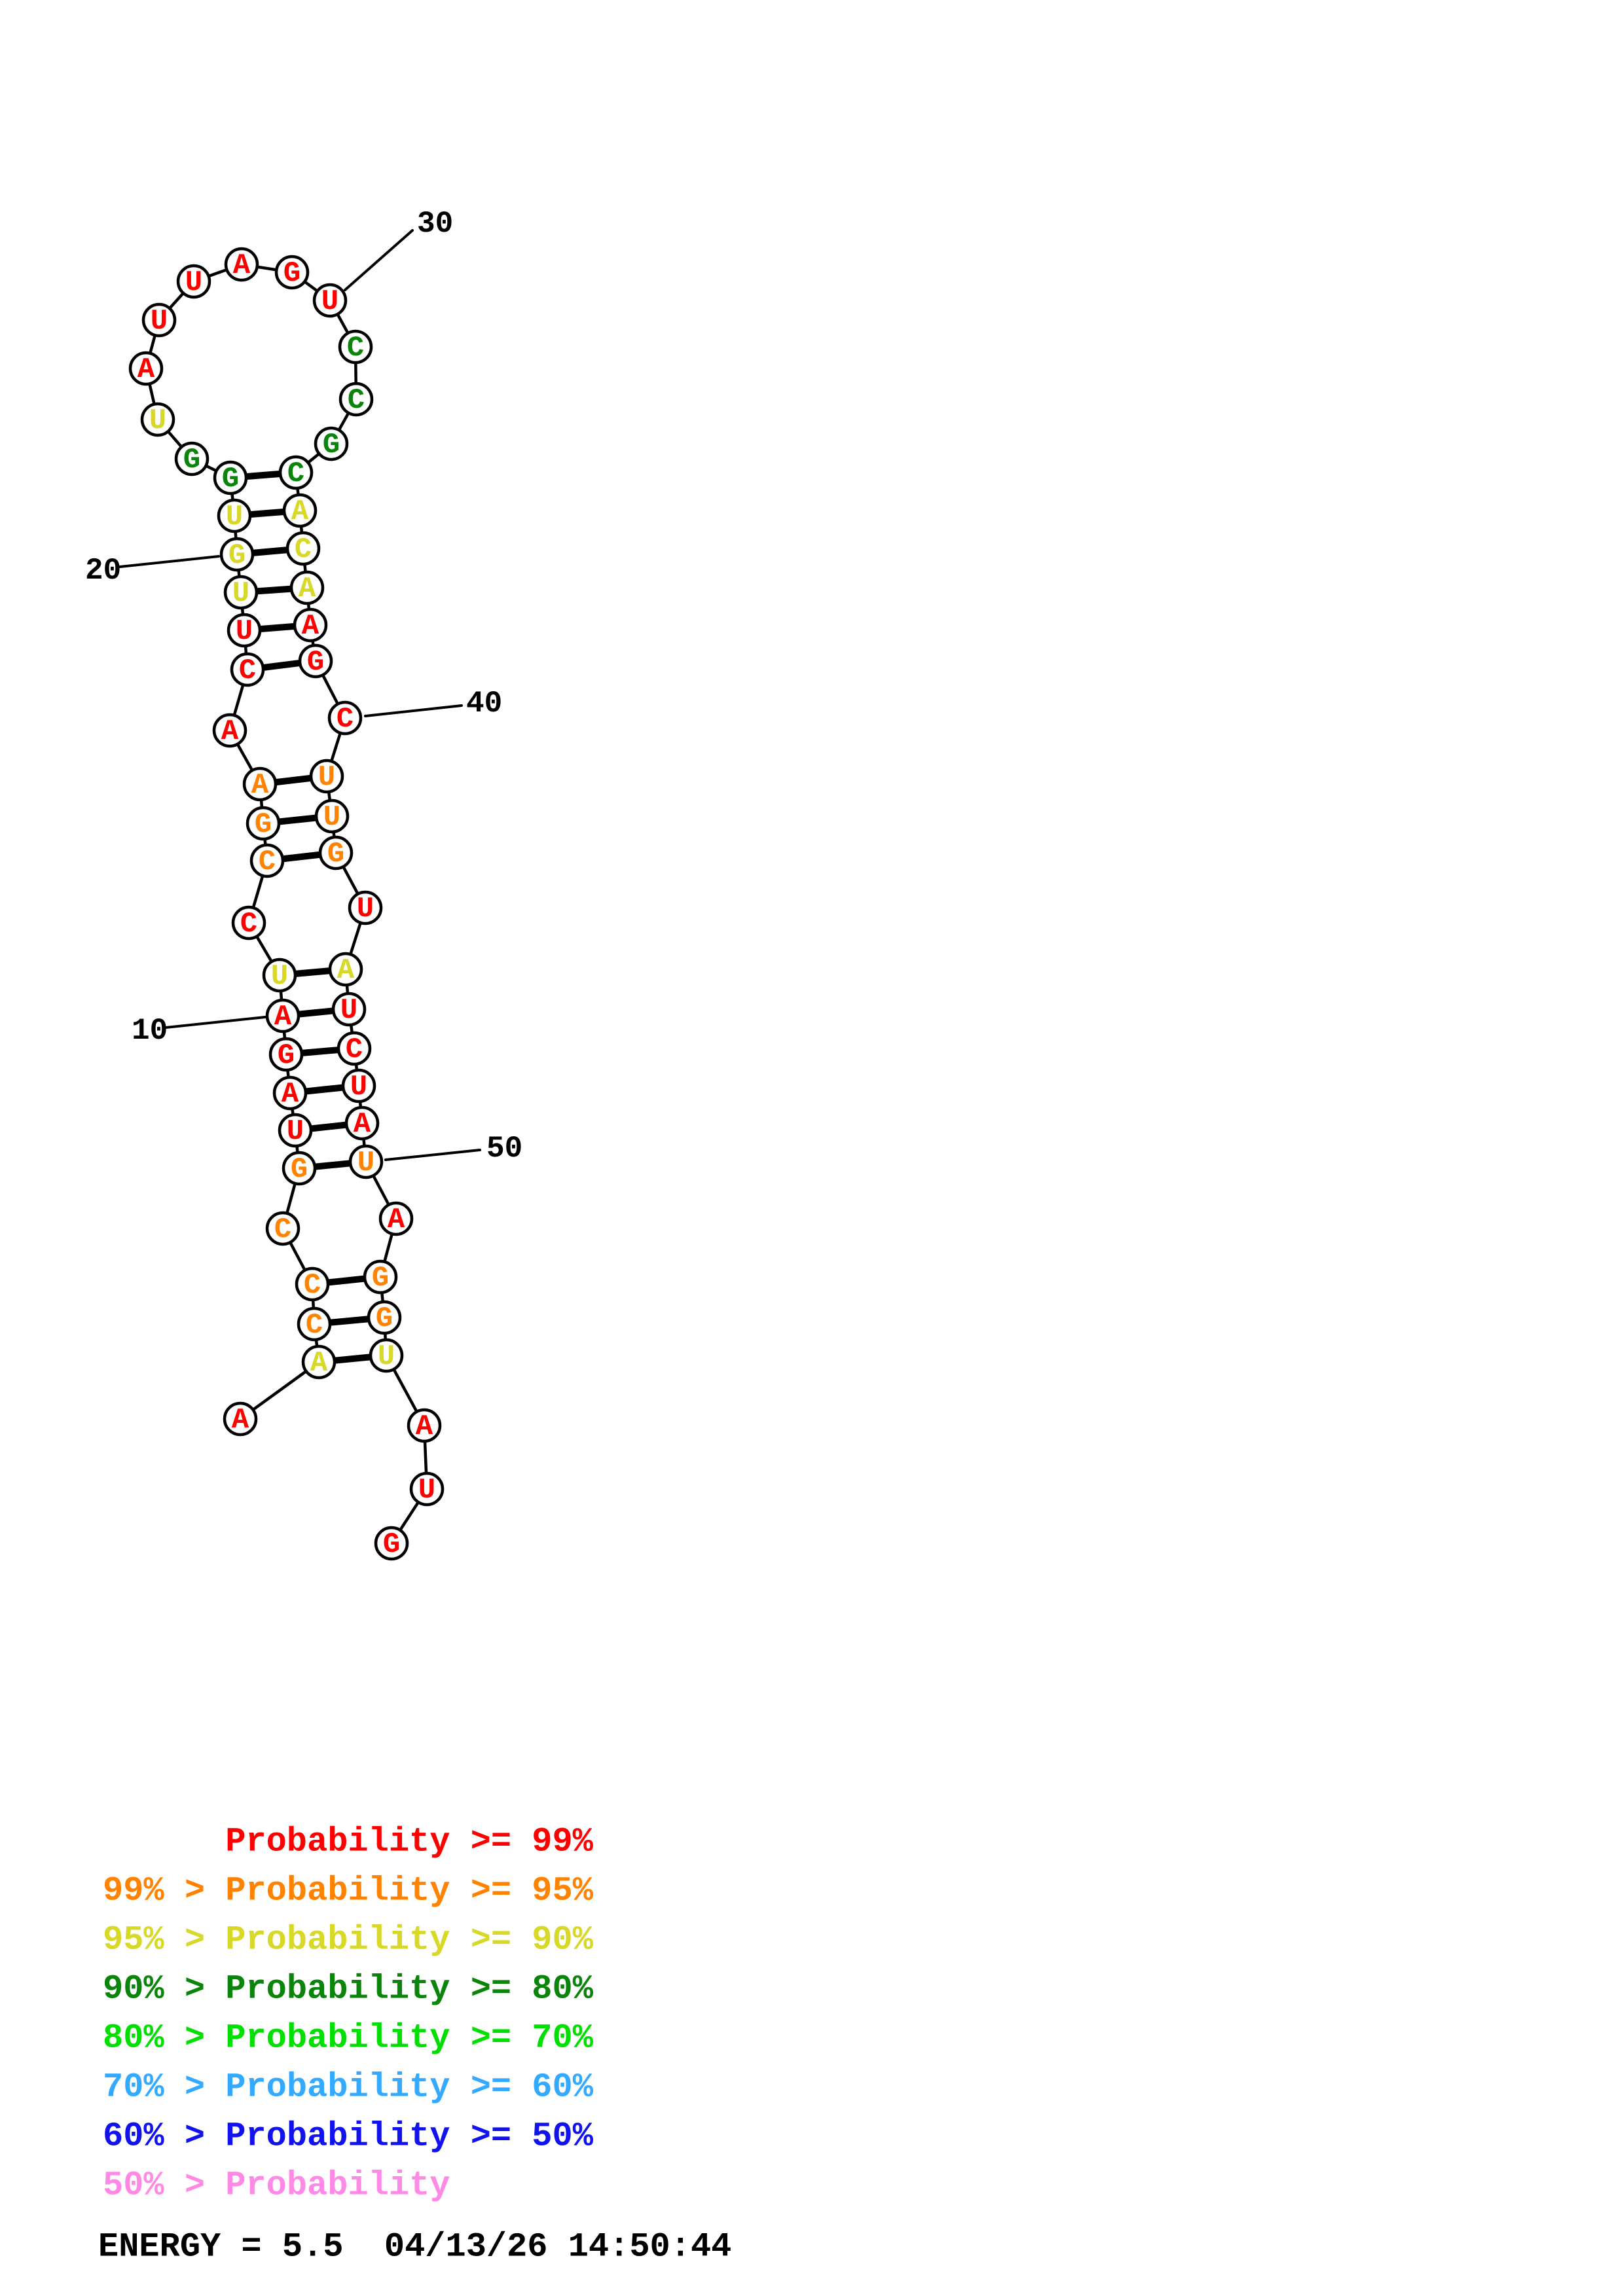 The height and width of the screenshot is (2296, 1623). Describe the element at coordinates (414, 2247) in the screenshot. I see `energy-status-line: ENERGY = 5.5 04/13/26 14:50:44` at that location.